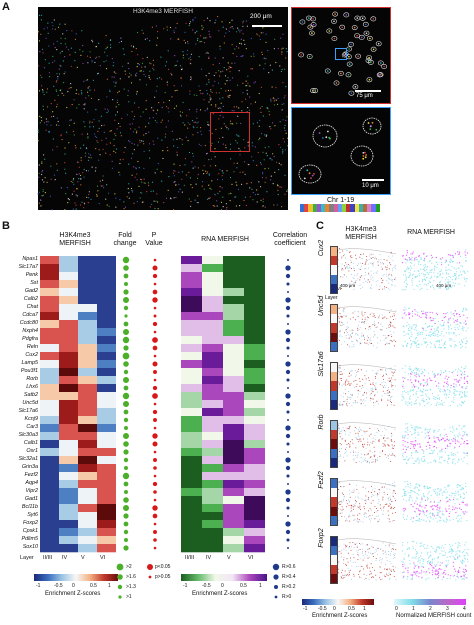 Image resolution: width=474 pixels, height=625 pixels. Describe the element at coordinates (206, 586) in the screenshot. I see `rna-colorbar-tick: -0.5` at that location.